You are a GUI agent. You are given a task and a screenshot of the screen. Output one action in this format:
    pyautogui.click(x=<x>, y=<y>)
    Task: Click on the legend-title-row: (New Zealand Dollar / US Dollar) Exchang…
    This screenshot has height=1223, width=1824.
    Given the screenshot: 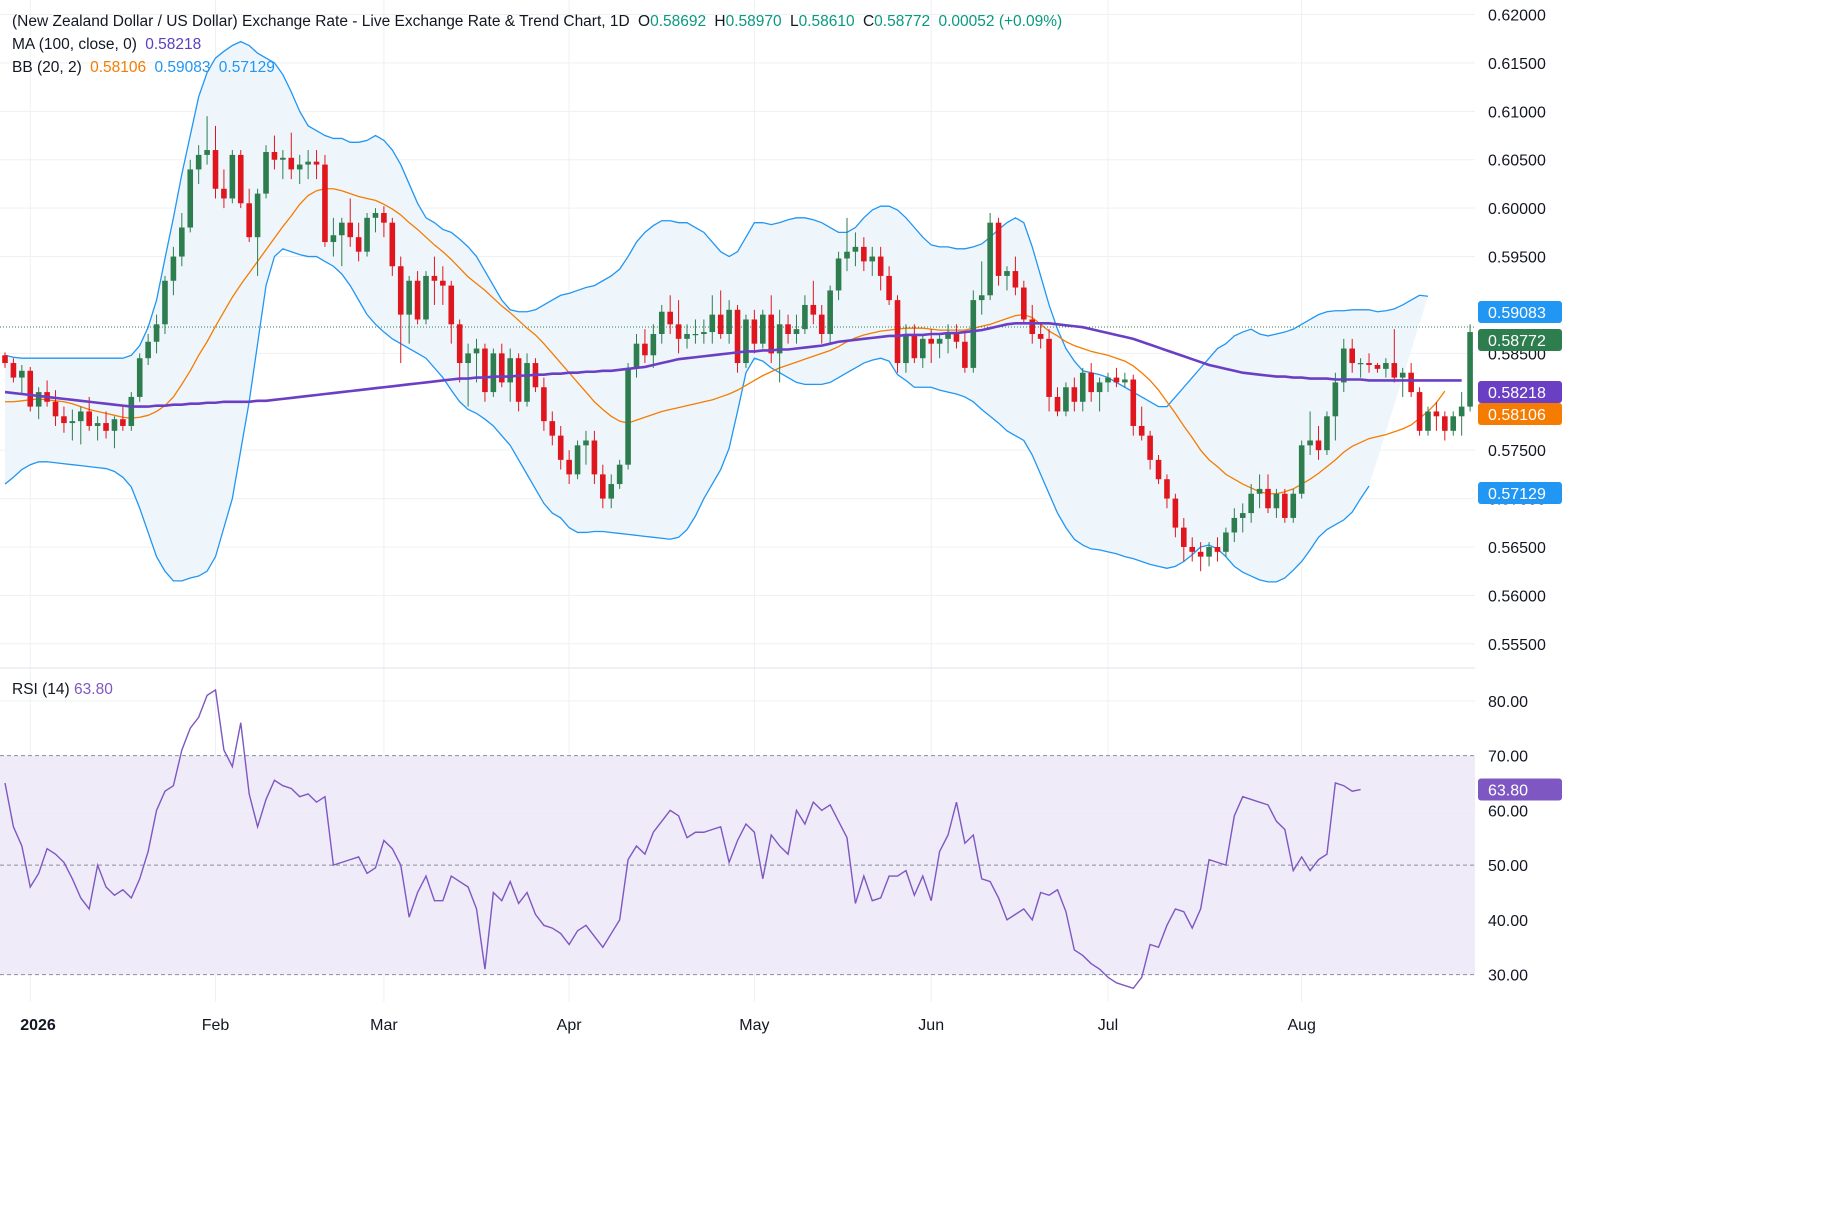 What is the action you would take?
    pyautogui.click(x=539, y=22)
    